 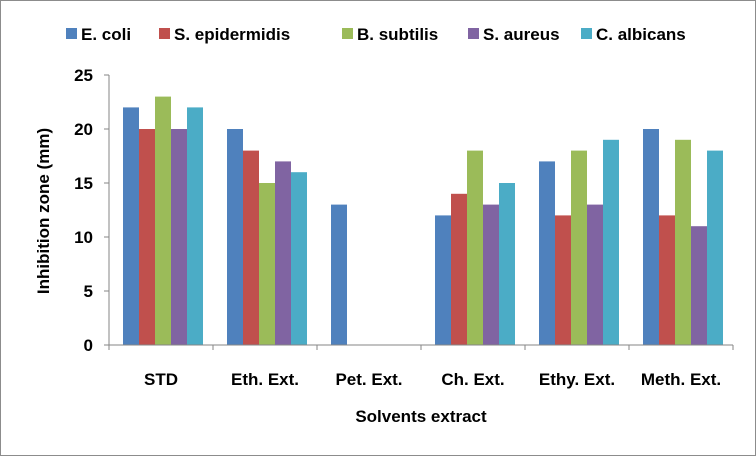 What do you see at coordinates (92, 210) in the screenshot?
I see `y-axis: 0 5 10 15 20 25` at bounding box center [92, 210].